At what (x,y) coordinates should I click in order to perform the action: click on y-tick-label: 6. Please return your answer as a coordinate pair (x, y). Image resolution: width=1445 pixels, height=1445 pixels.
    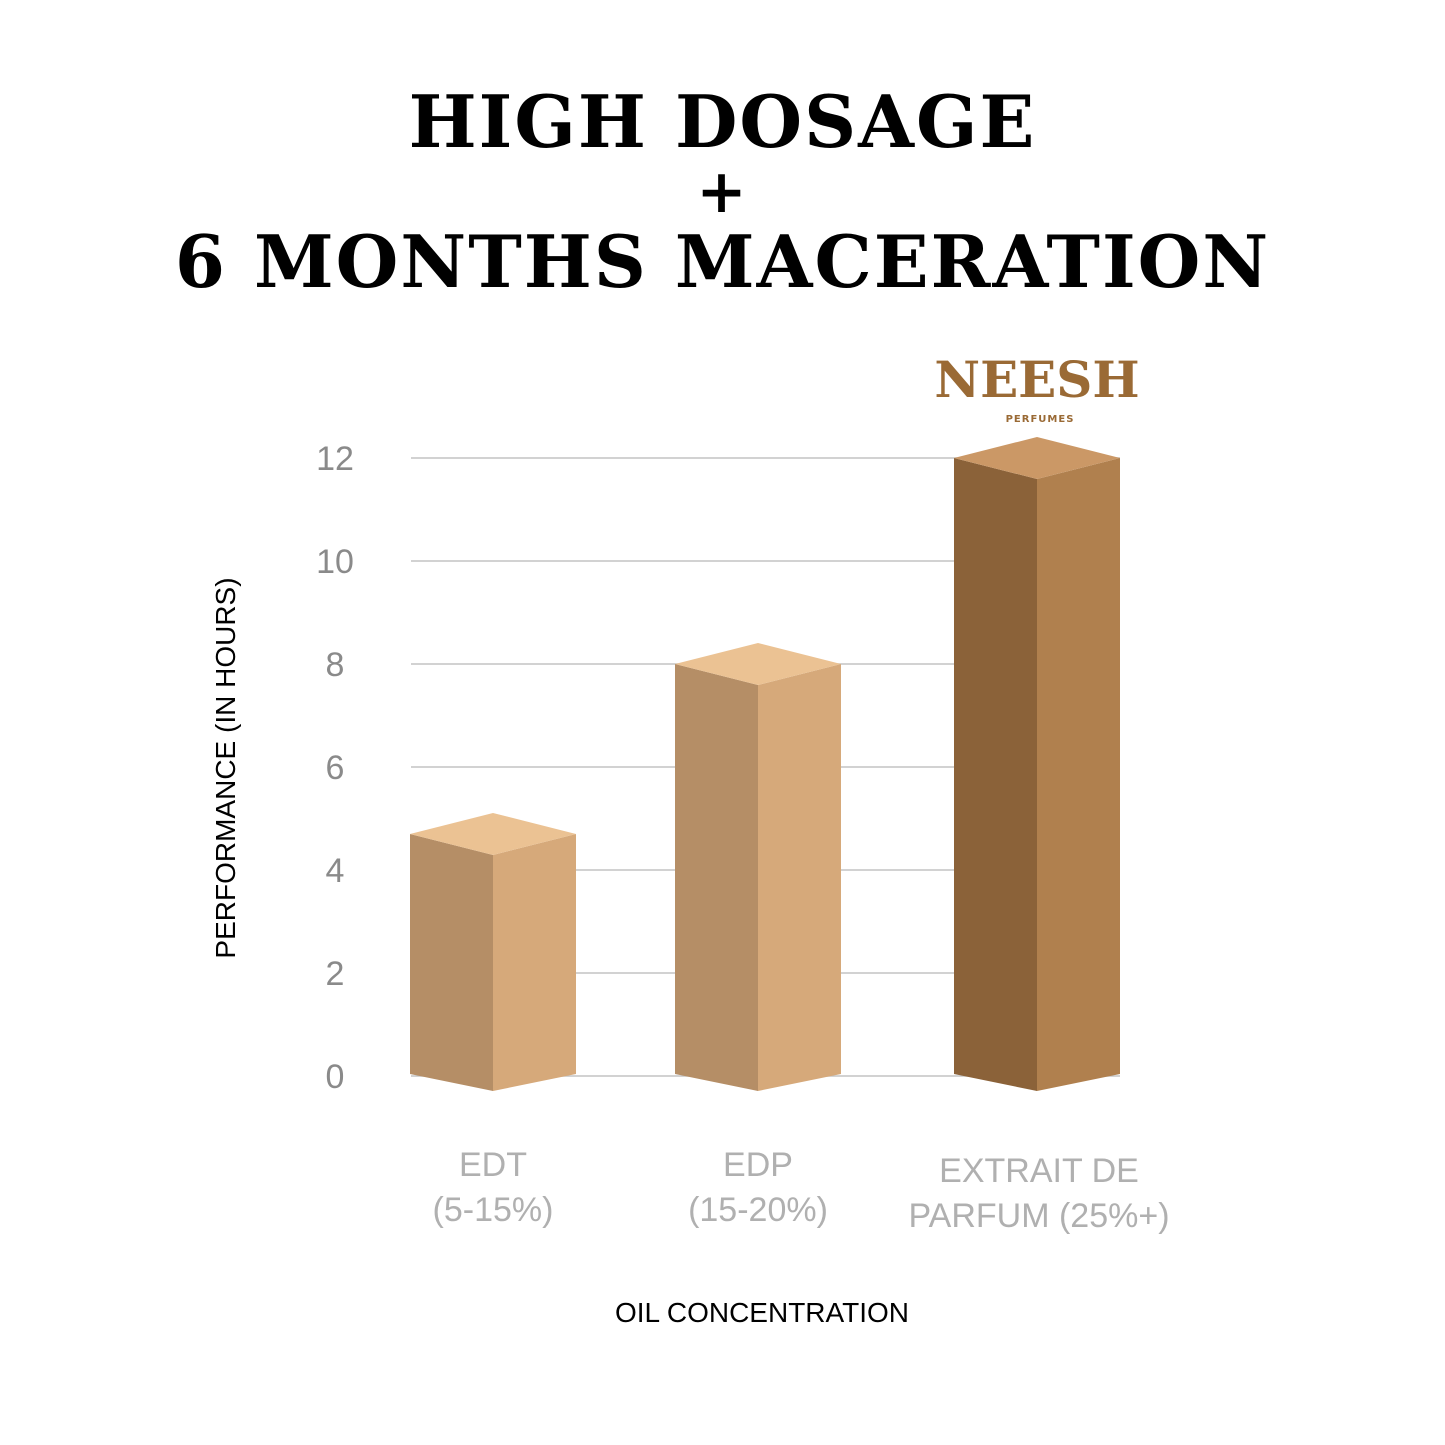
    Looking at the image, I should click on (335, 768).